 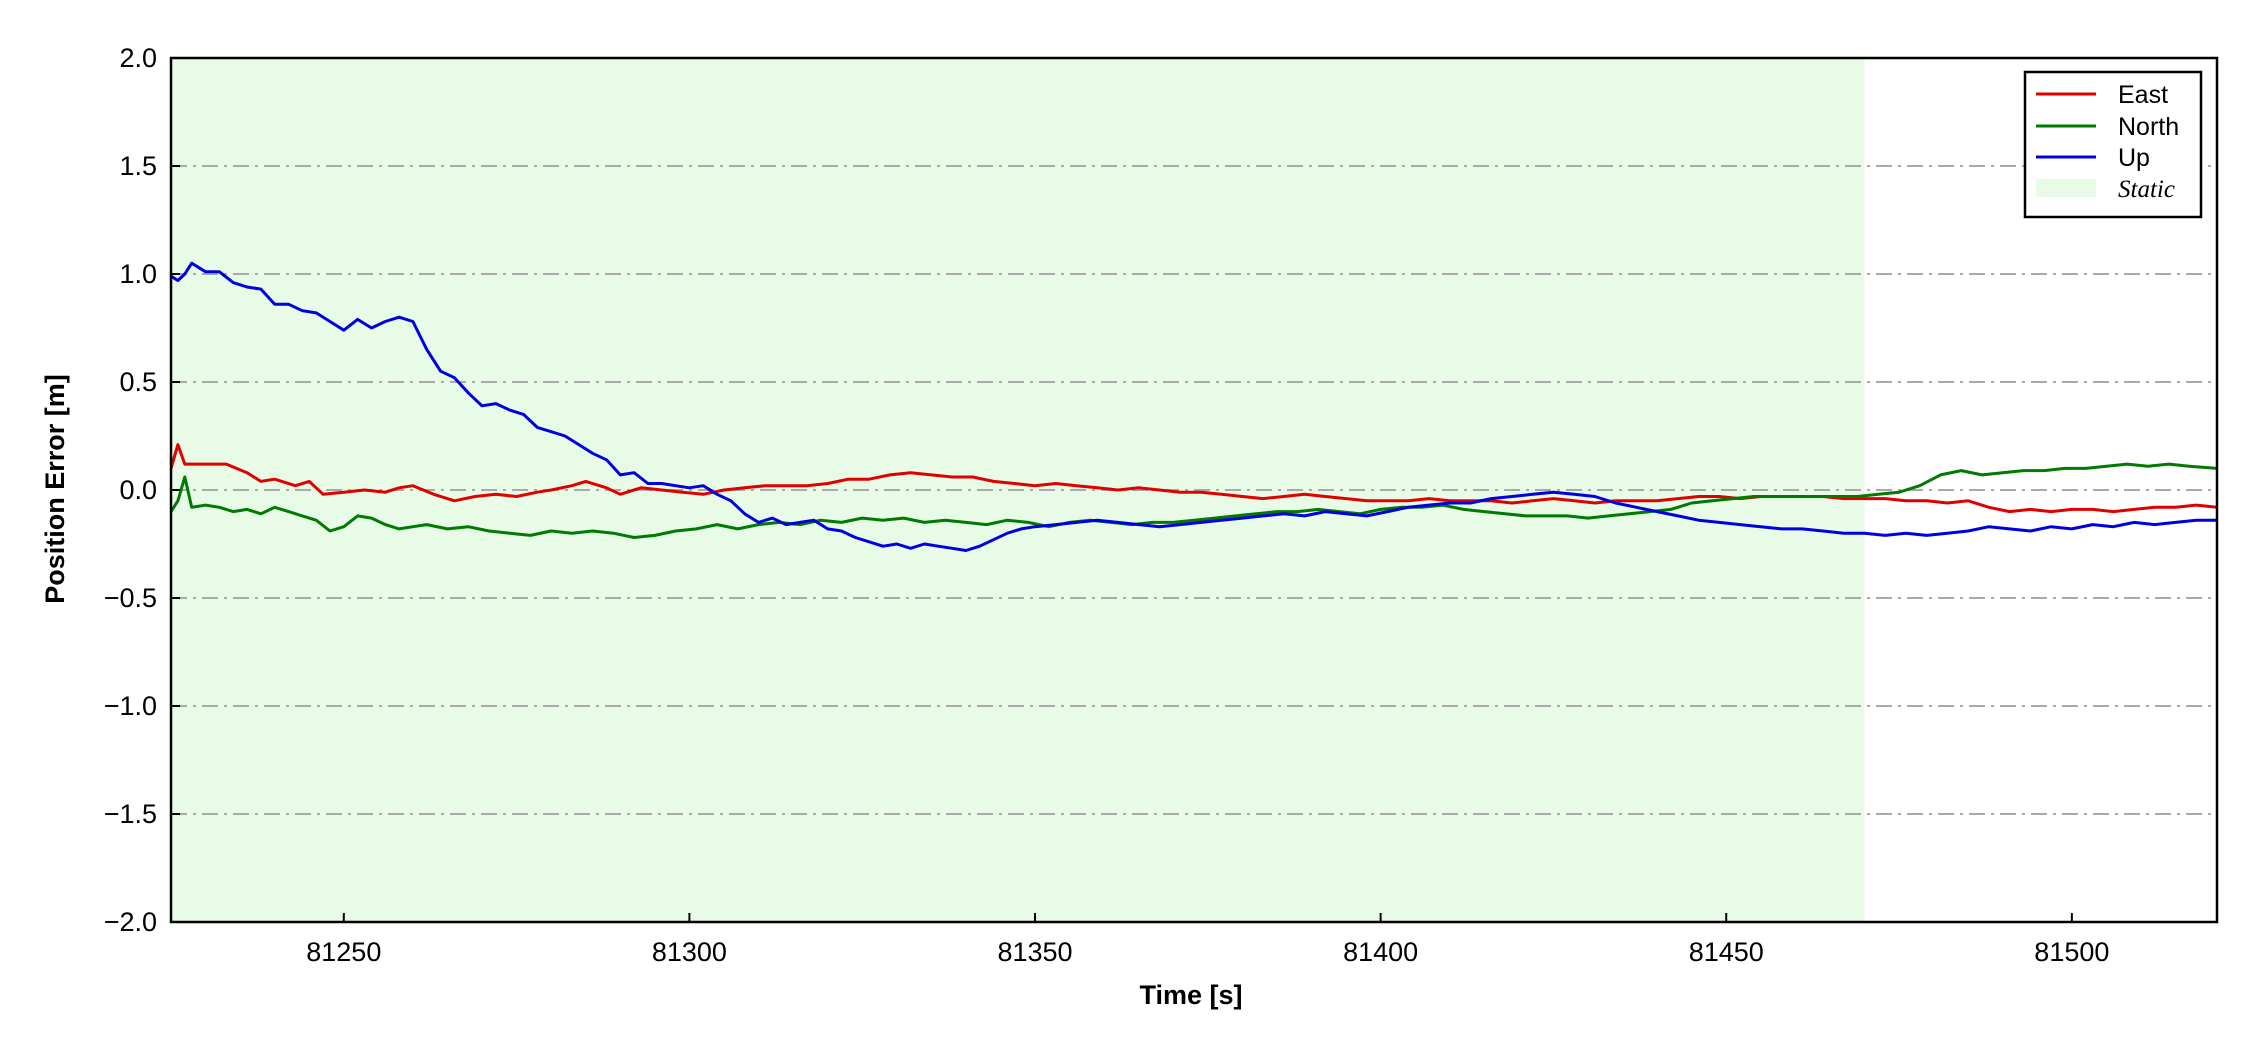 I want to click on series-line-east, so click(x=1194, y=478).